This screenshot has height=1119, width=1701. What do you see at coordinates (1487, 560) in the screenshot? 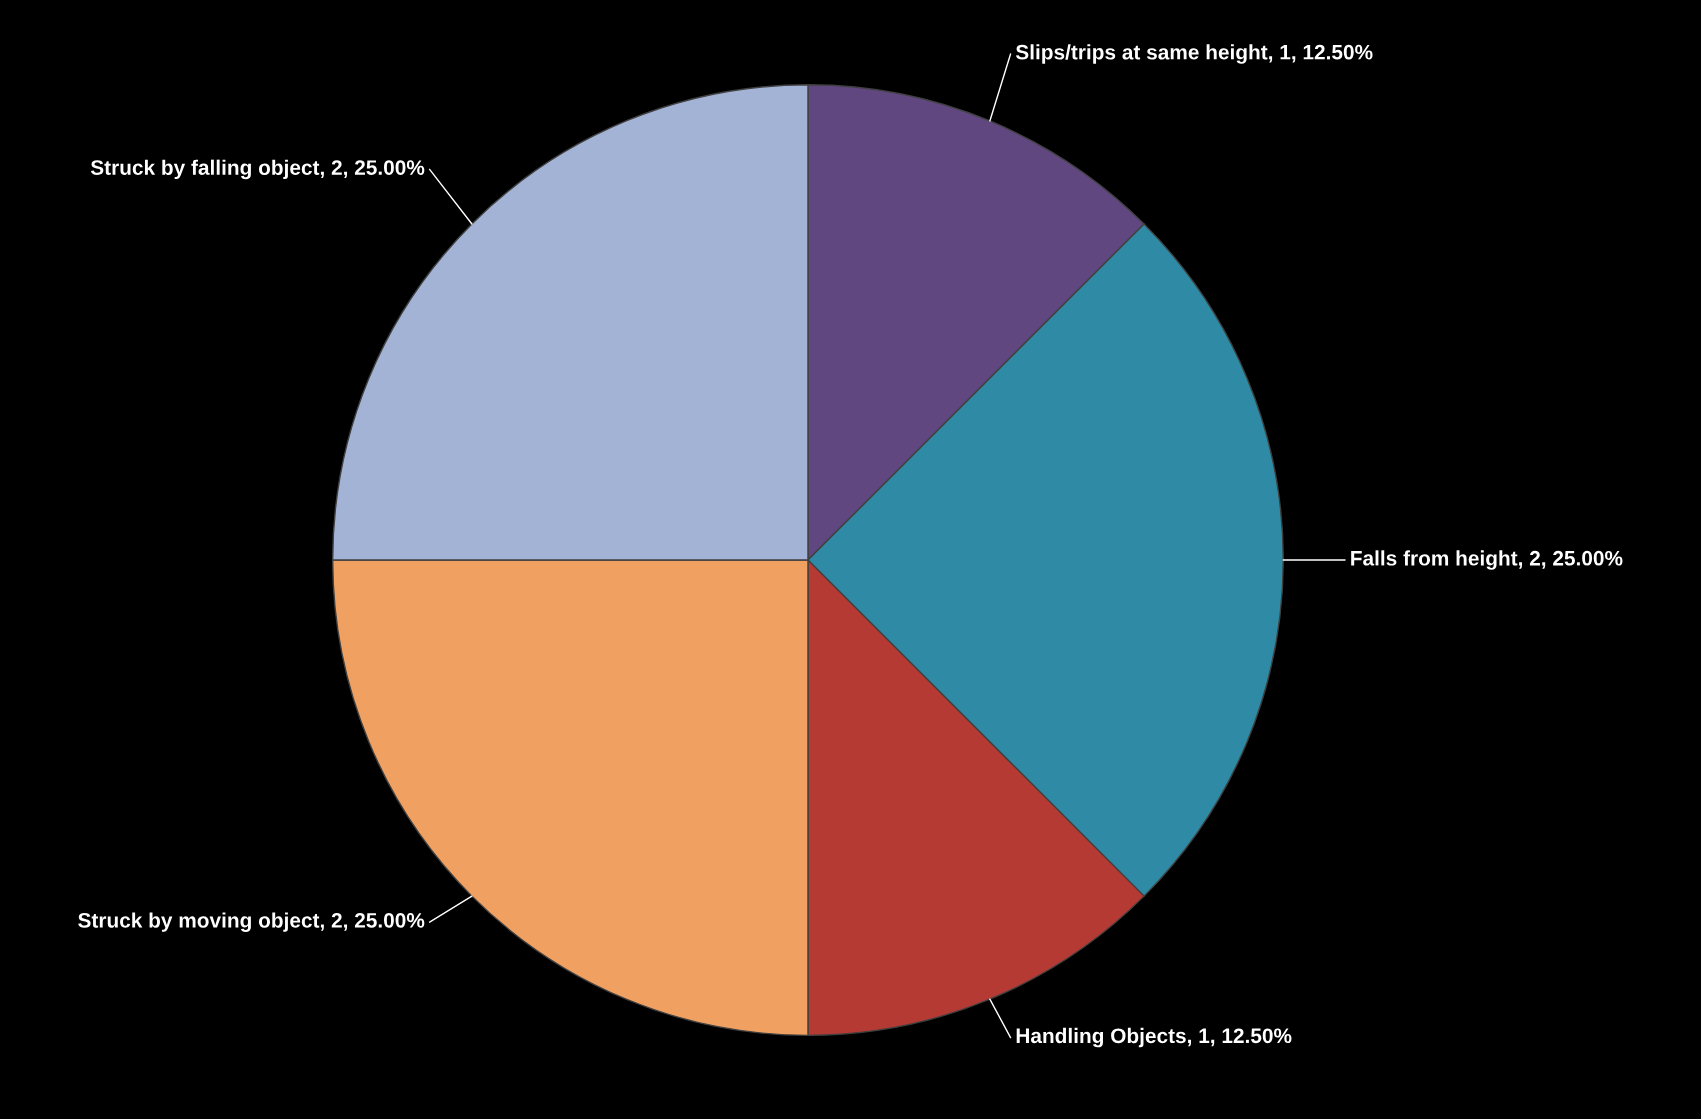
I see `slice-label: Falls from height, 2, 25.00%` at bounding box center [1487, 560].